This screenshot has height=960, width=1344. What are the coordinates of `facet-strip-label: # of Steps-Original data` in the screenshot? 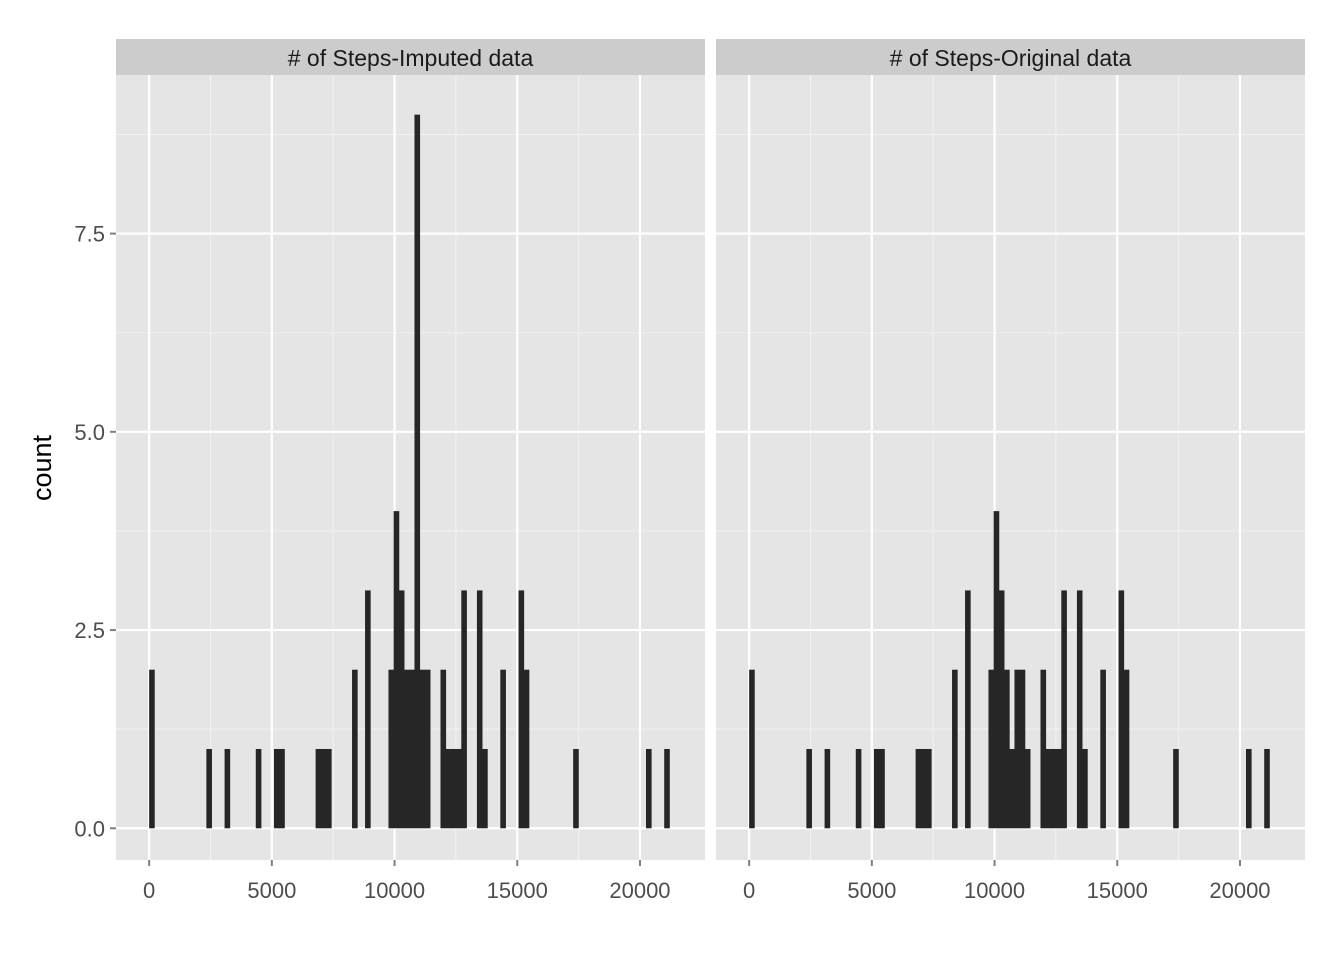 It's located at (1011, 58).